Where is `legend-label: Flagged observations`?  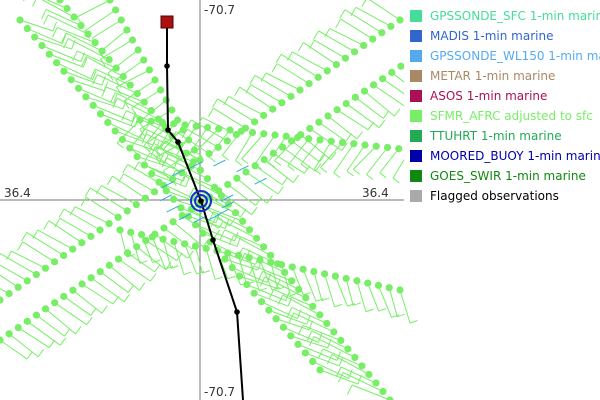 legend-label: Flagged observations is located at coordinates (494, 196).